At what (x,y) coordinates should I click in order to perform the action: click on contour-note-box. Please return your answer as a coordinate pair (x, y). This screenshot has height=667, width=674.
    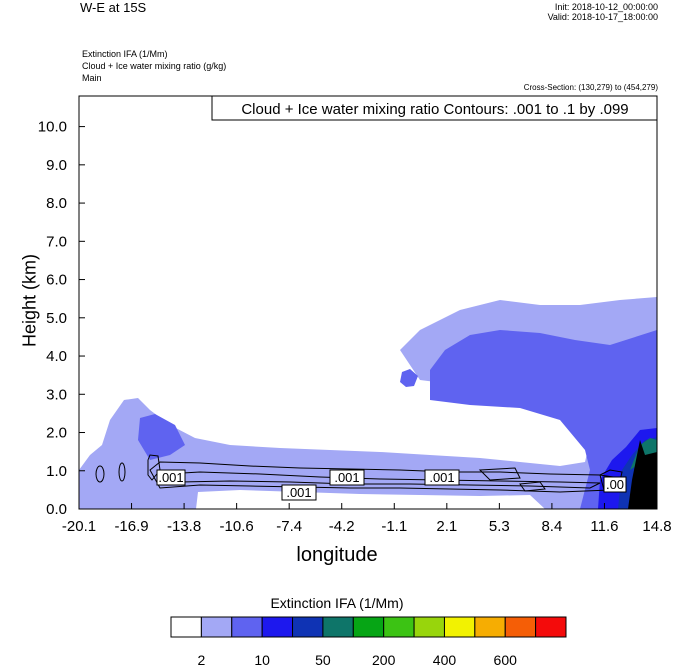
    Looking at the image, I should click on (434, 108).